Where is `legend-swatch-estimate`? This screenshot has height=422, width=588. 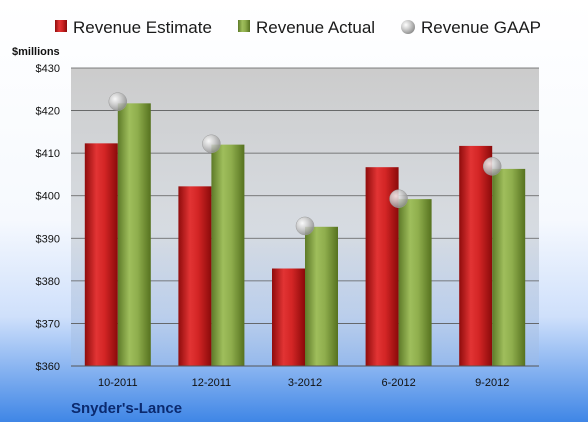 legend-swatch-estimate is located at coordinates (61, 26).